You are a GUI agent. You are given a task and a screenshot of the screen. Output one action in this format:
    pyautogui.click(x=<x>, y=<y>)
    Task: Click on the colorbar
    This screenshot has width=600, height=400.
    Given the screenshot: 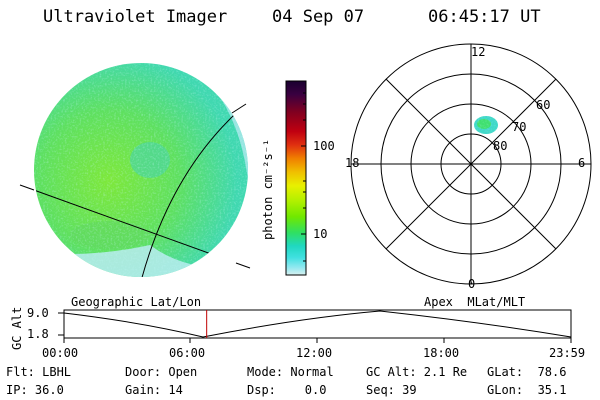 What is the action you would take?
    pyautogui.click(x=296, y=178)
    